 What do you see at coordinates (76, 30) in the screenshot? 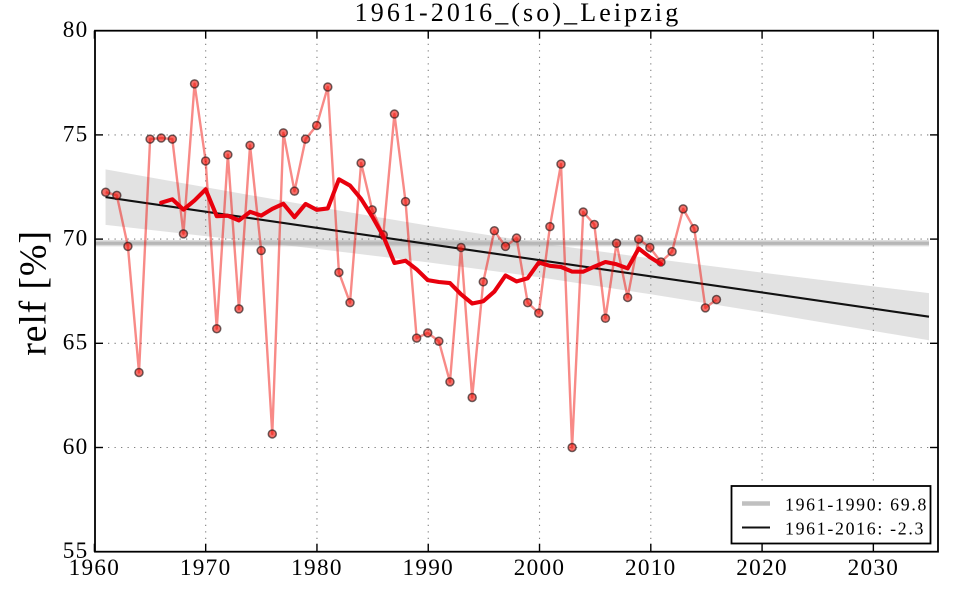
I see `svg-text: 80` at bounding box center [76, 30].